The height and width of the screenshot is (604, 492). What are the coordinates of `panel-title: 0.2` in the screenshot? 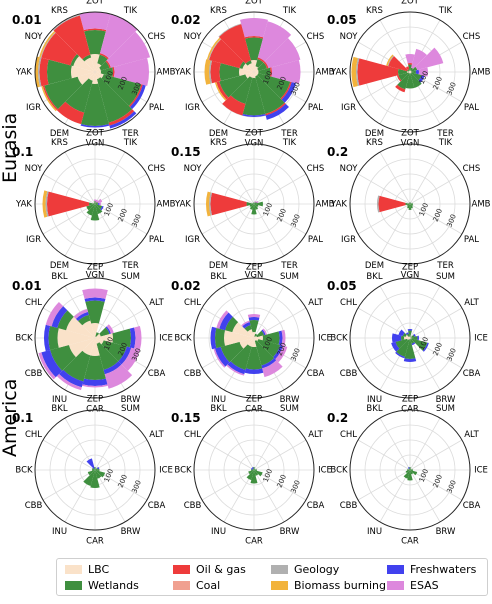 It's located at (337, 418).